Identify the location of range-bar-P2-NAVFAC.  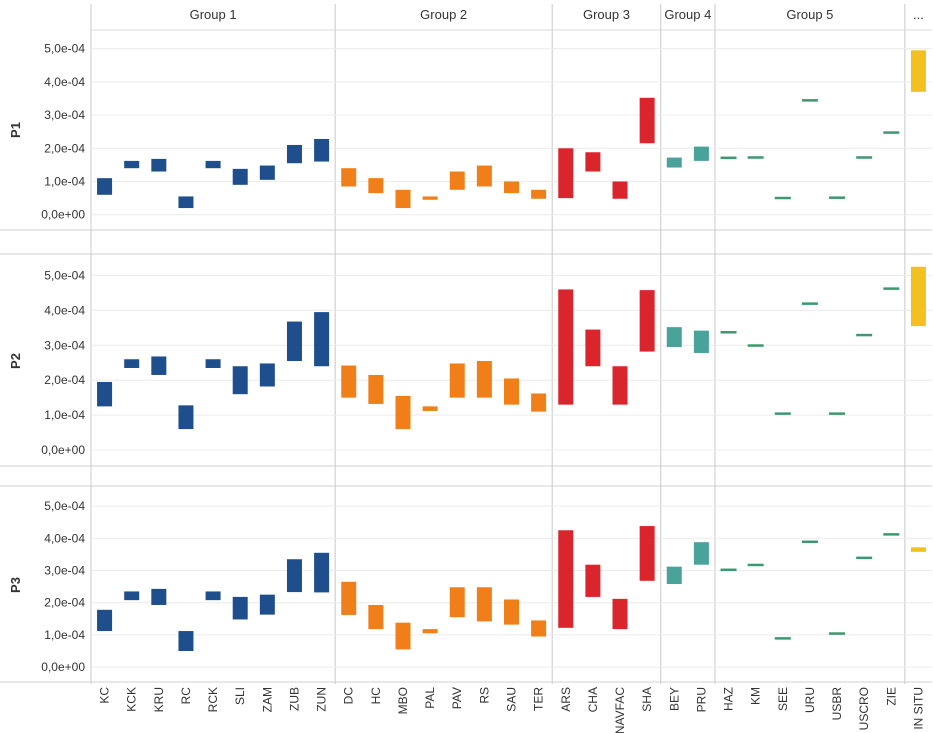
(620, 385).